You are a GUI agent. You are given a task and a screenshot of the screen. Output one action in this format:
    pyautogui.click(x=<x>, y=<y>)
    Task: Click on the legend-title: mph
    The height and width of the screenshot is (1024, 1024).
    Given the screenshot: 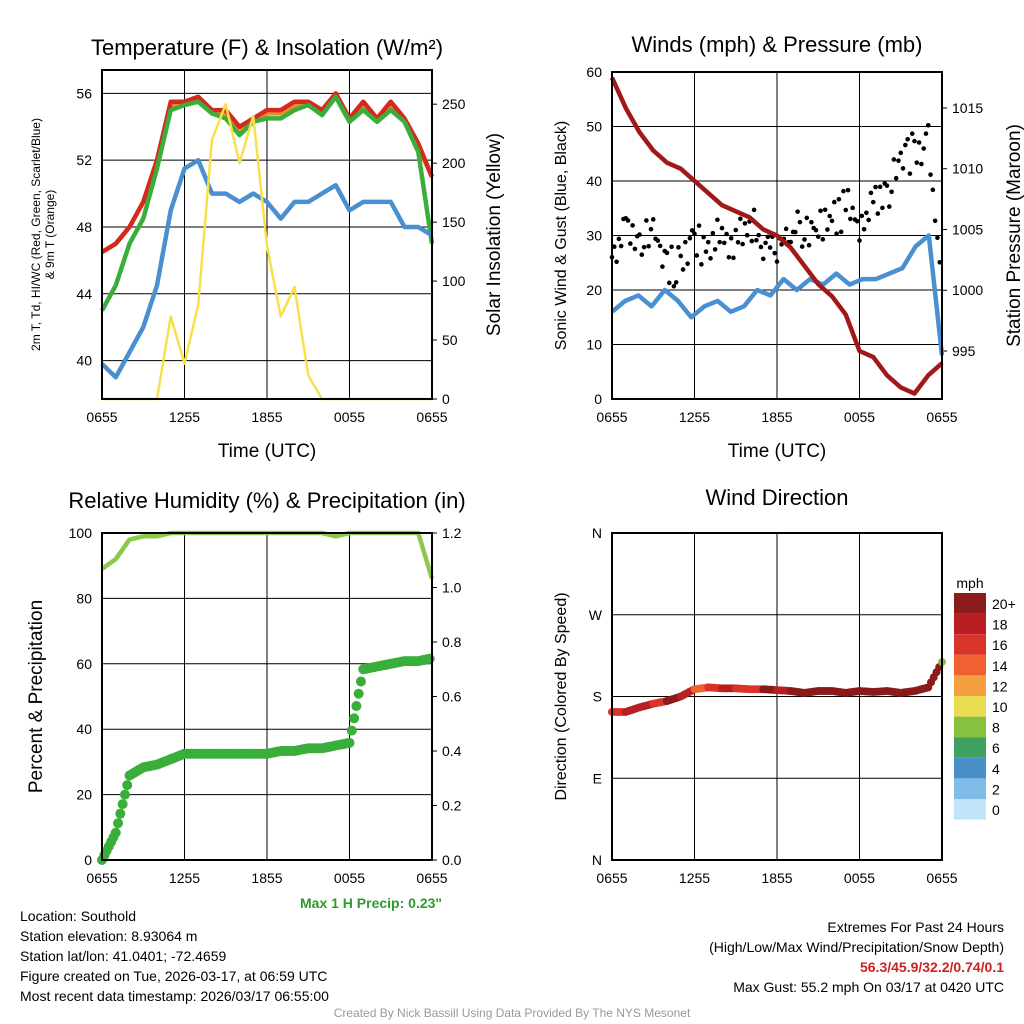 What is the action you would take?
    pyautogui.click(x=969, y=583)
    